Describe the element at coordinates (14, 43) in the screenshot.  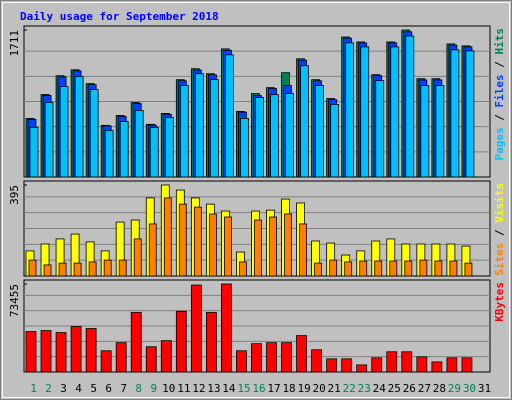
I see `y-tick-label: 1711` at that location.